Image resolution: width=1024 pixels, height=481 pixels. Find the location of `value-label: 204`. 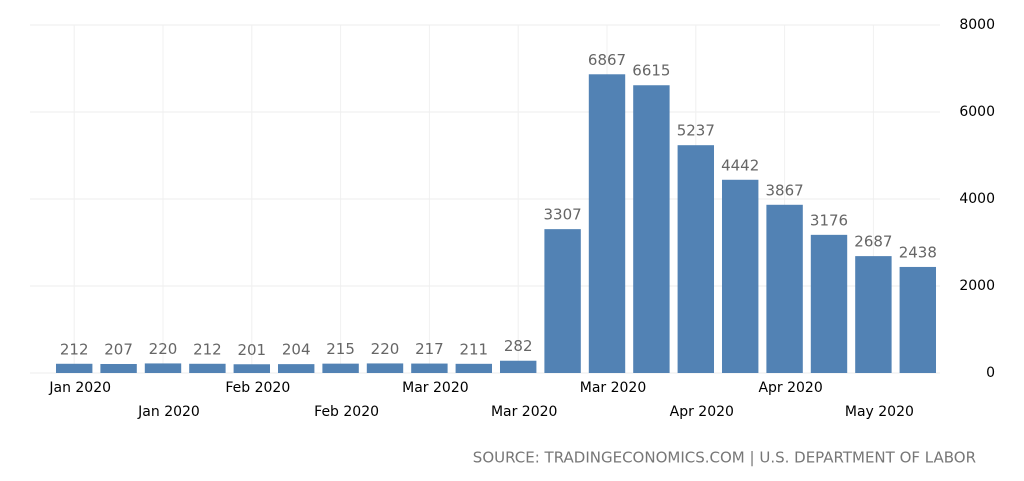

value-label: 204 is located at coordinates (296, 350).